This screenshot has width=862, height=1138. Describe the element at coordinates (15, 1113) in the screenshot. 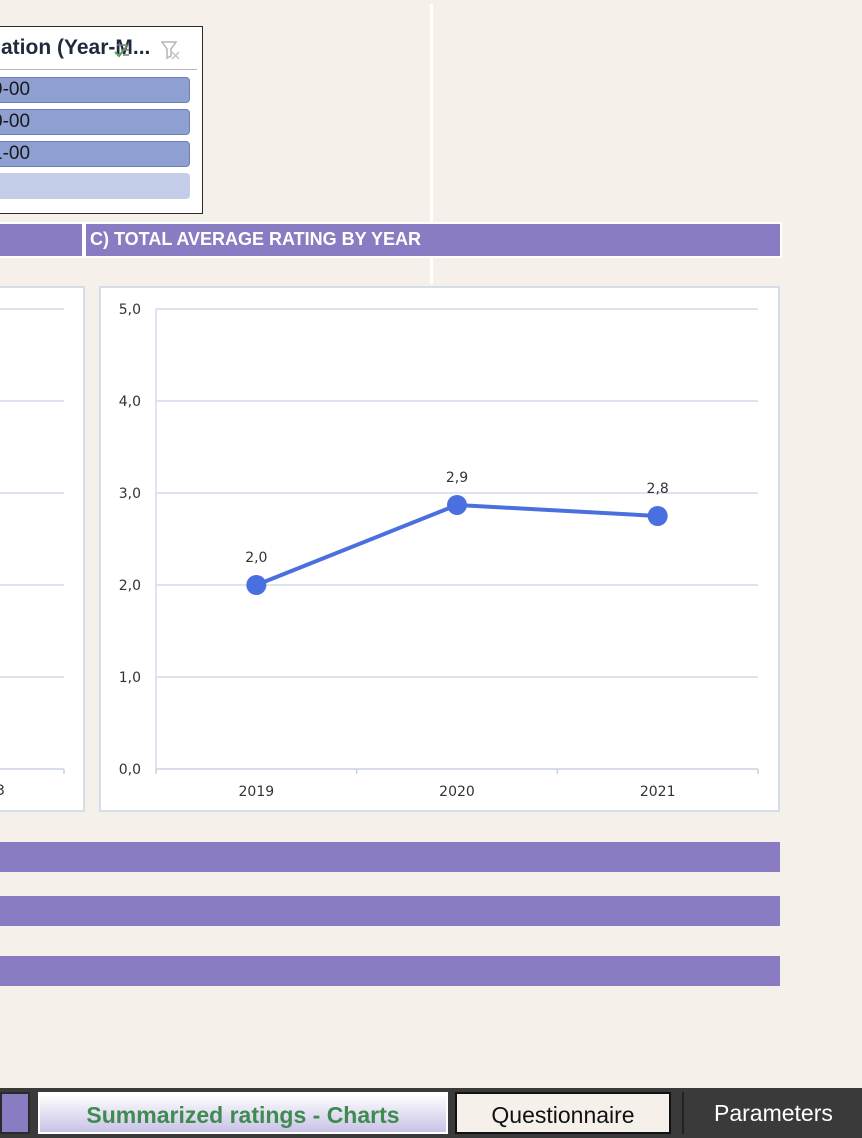

I see `sheet-tab-previous` at that location.